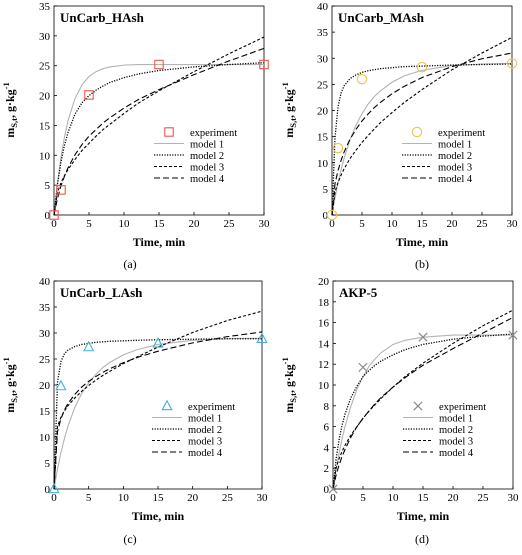 Image resolution: width=522 pixels, height=555 pixels. I want to click on chart-title: UnCarb_LAsh, so click(101, 292).